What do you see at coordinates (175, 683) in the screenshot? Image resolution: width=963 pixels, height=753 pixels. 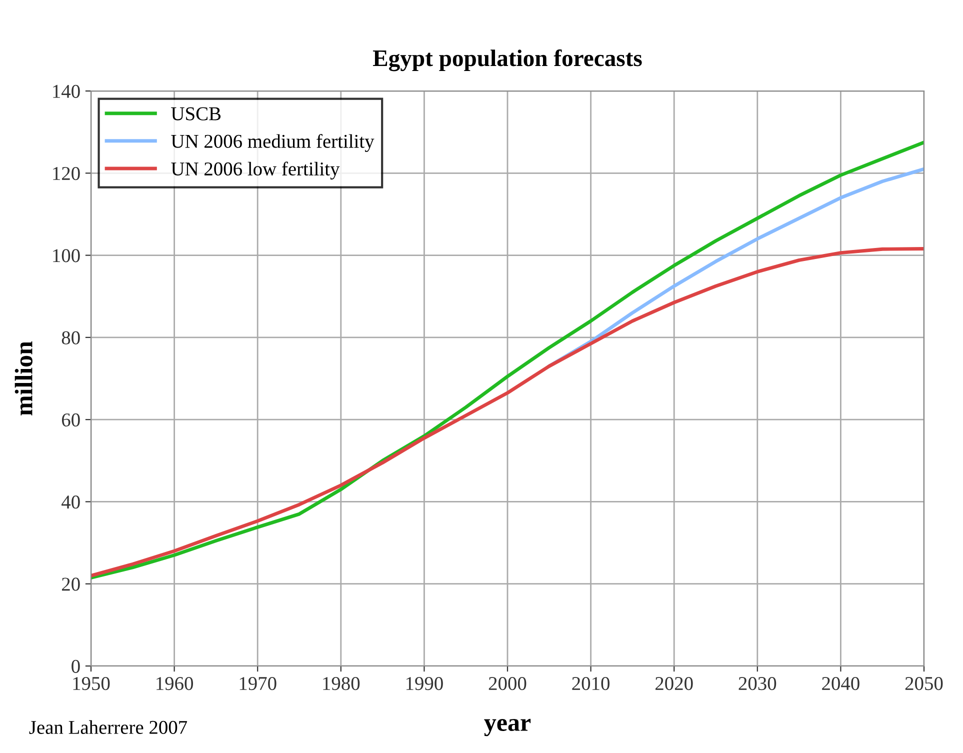 I see `x-tick-label: 1960` at bounding box center [175, 683].